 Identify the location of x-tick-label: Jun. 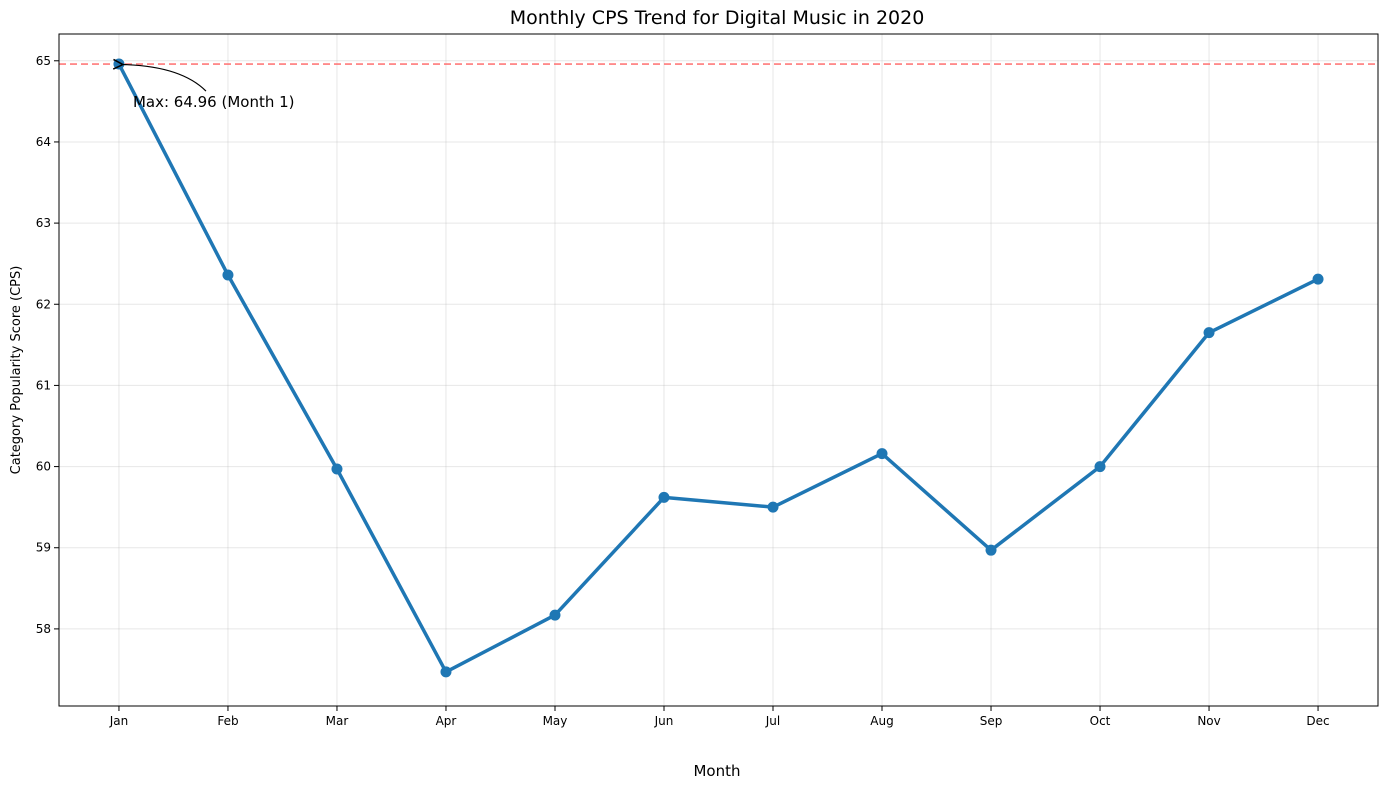
(664, 721).